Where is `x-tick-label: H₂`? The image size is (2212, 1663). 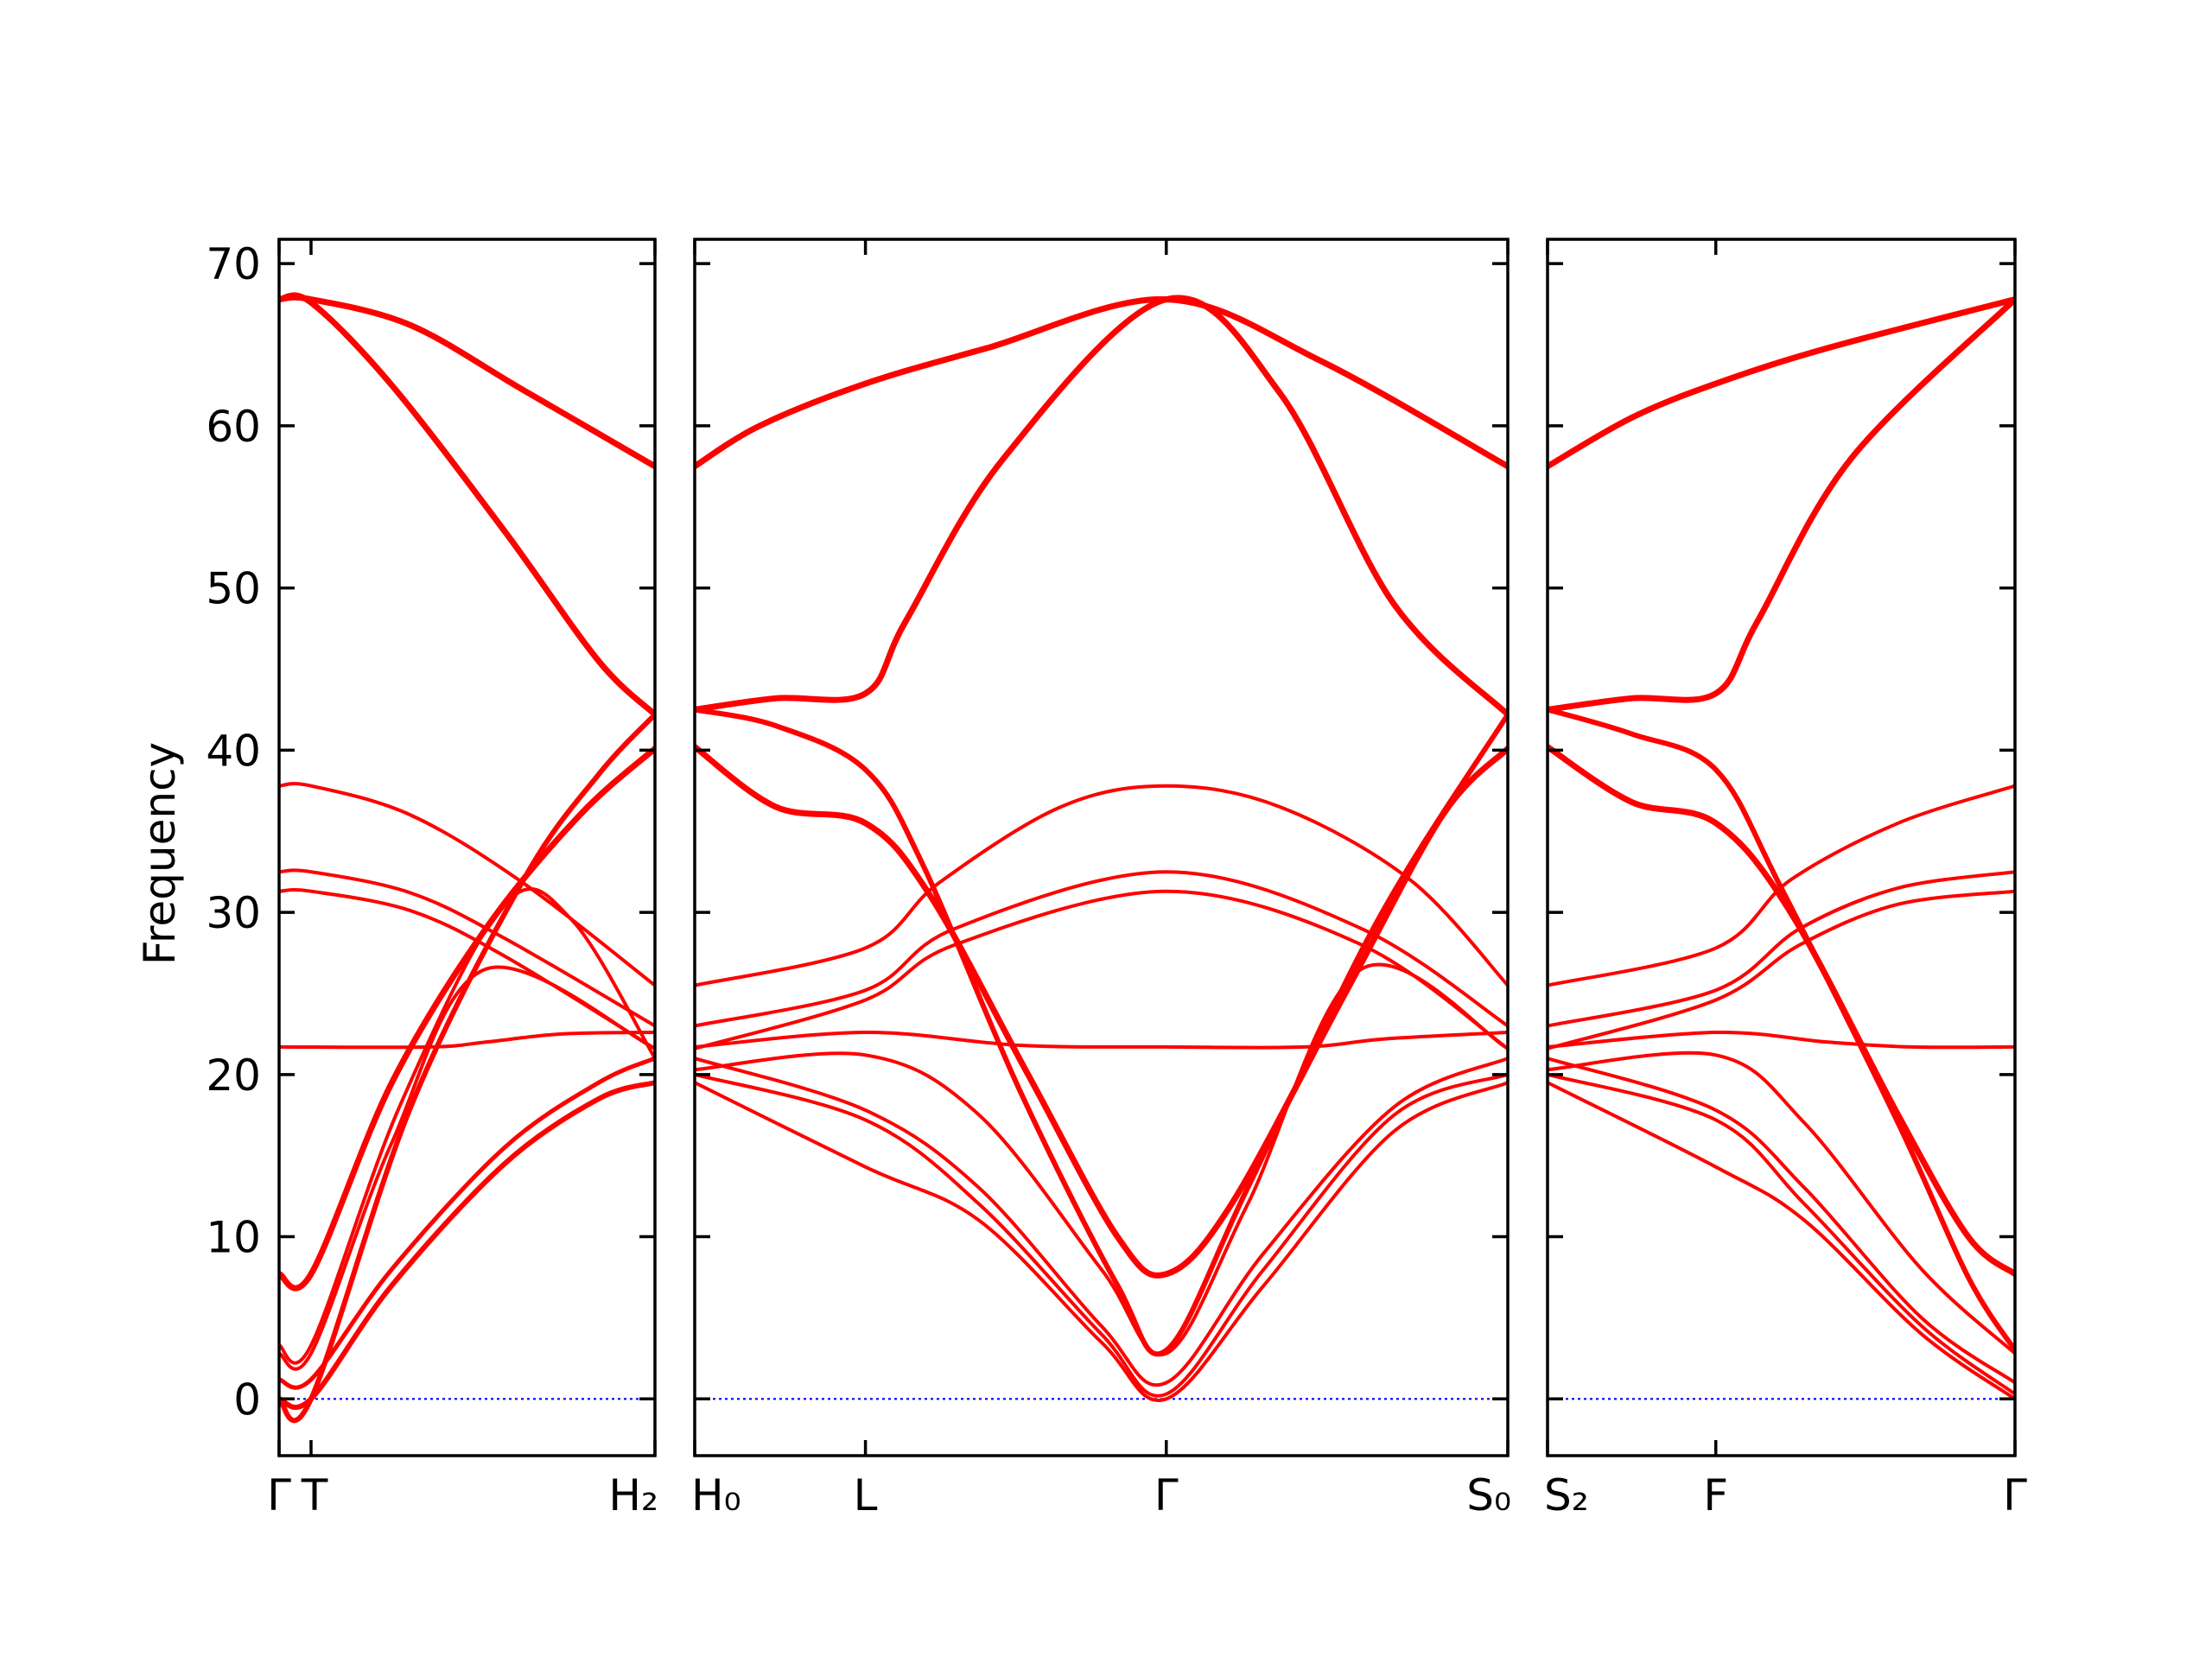
x-tick-label: H₂ is located at coordinates (633, 1495).